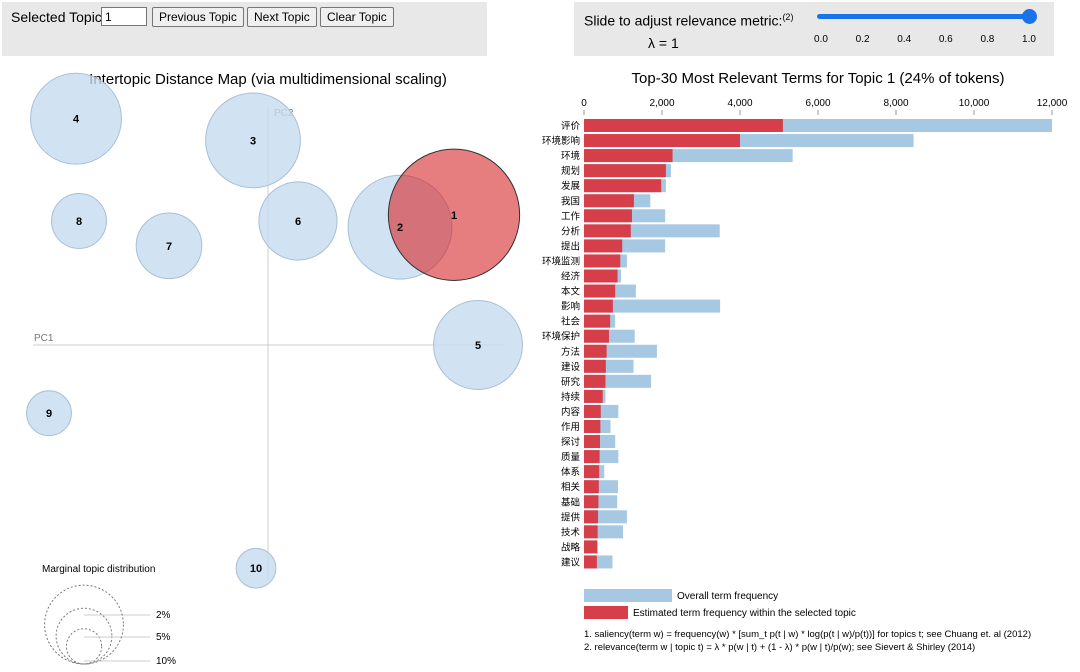  I want to click on term-label-1: 环境影响, so click(561, 141).